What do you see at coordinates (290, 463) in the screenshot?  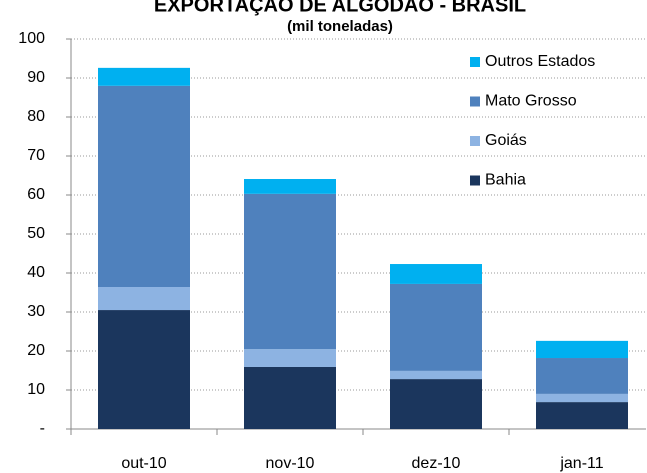 I see `x-tick-label: nov-10` at bounding box center [290, 463].